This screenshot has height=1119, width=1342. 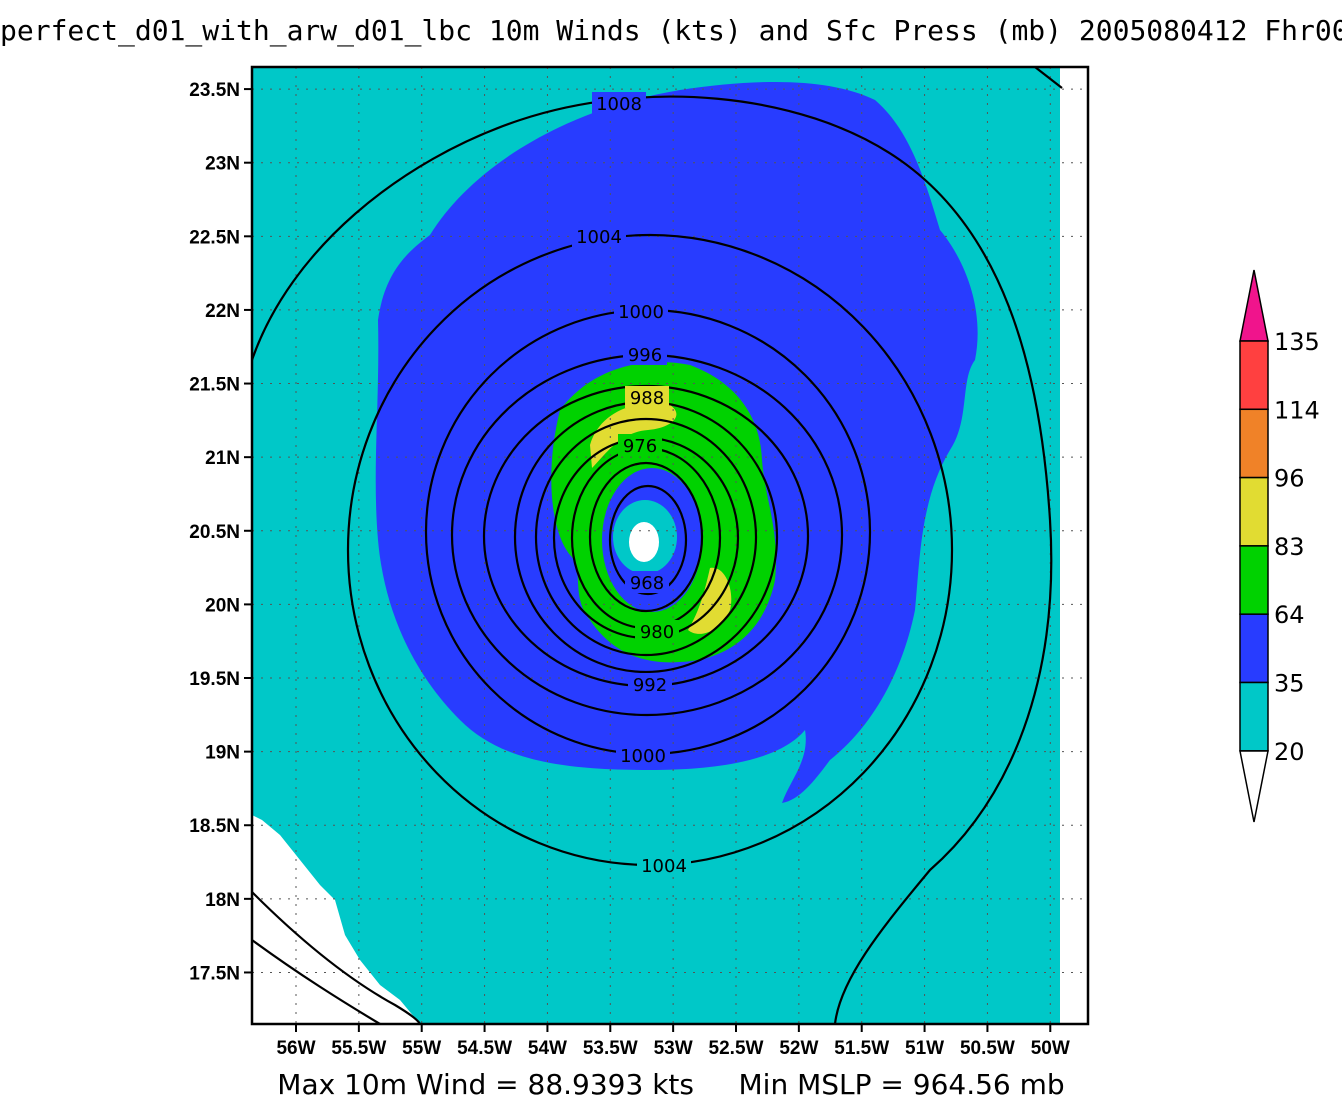 I want to click on colorbar-arrow-top, so click(x=1254, y=305).